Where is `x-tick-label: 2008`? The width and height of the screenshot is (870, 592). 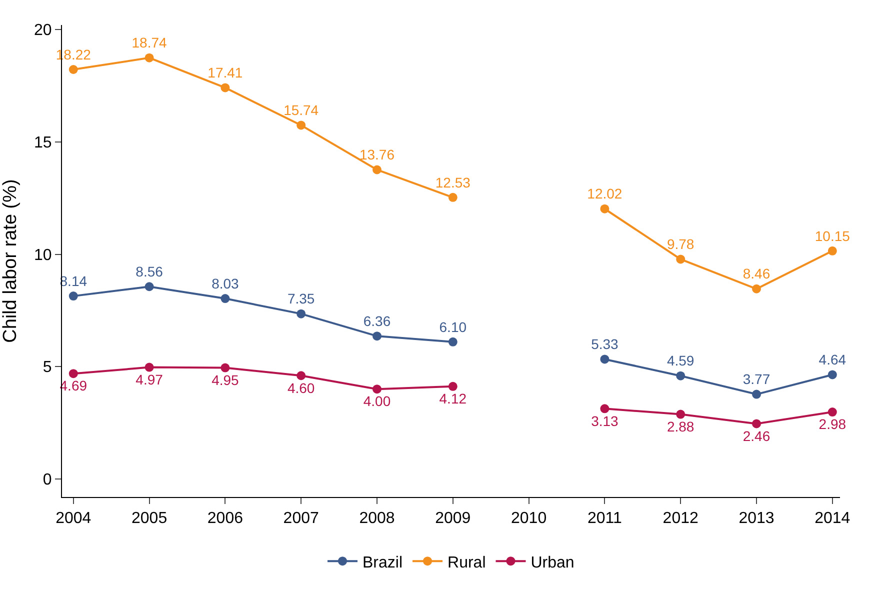
x-tick-label: 2008 is located at coordinates (377, 519).